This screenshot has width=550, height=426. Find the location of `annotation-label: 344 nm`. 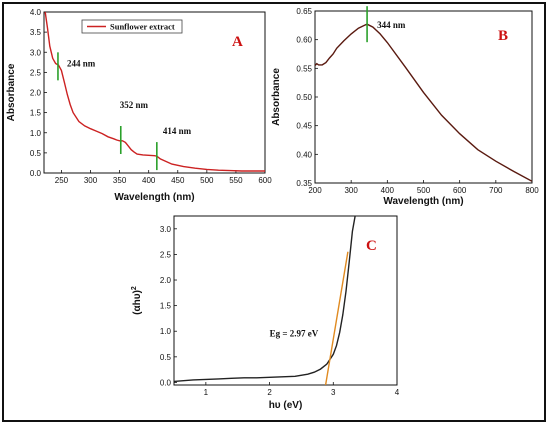

annotation-label: 344 nm is located at coordinates (391, 25).